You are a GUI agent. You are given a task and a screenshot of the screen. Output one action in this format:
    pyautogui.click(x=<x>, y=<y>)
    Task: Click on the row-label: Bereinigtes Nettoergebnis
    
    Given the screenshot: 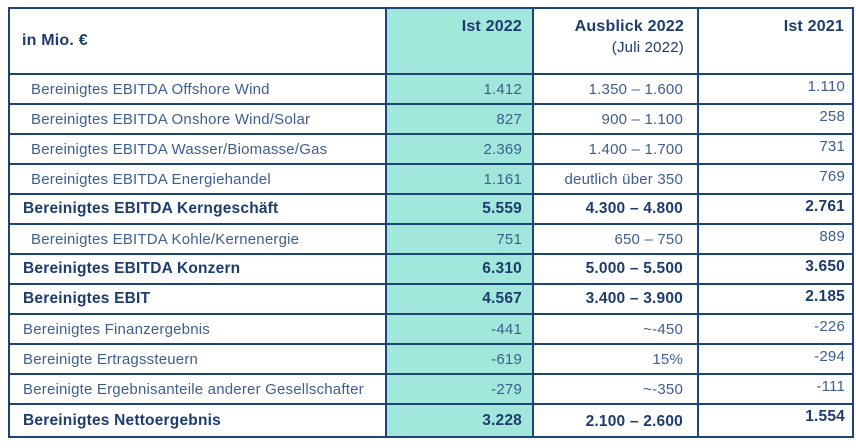 What is the action you would take?
    pyautogui.click(x=197, y=420)
    